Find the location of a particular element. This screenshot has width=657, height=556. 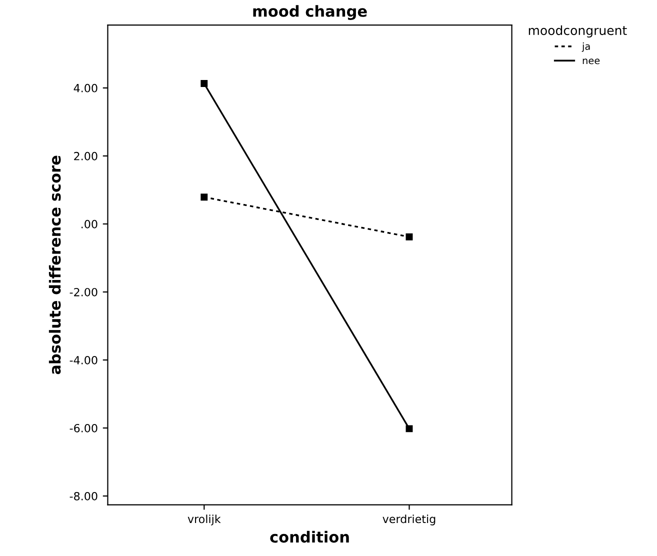

y-tick-label: -2.00 is located at coordinates (84, 292).